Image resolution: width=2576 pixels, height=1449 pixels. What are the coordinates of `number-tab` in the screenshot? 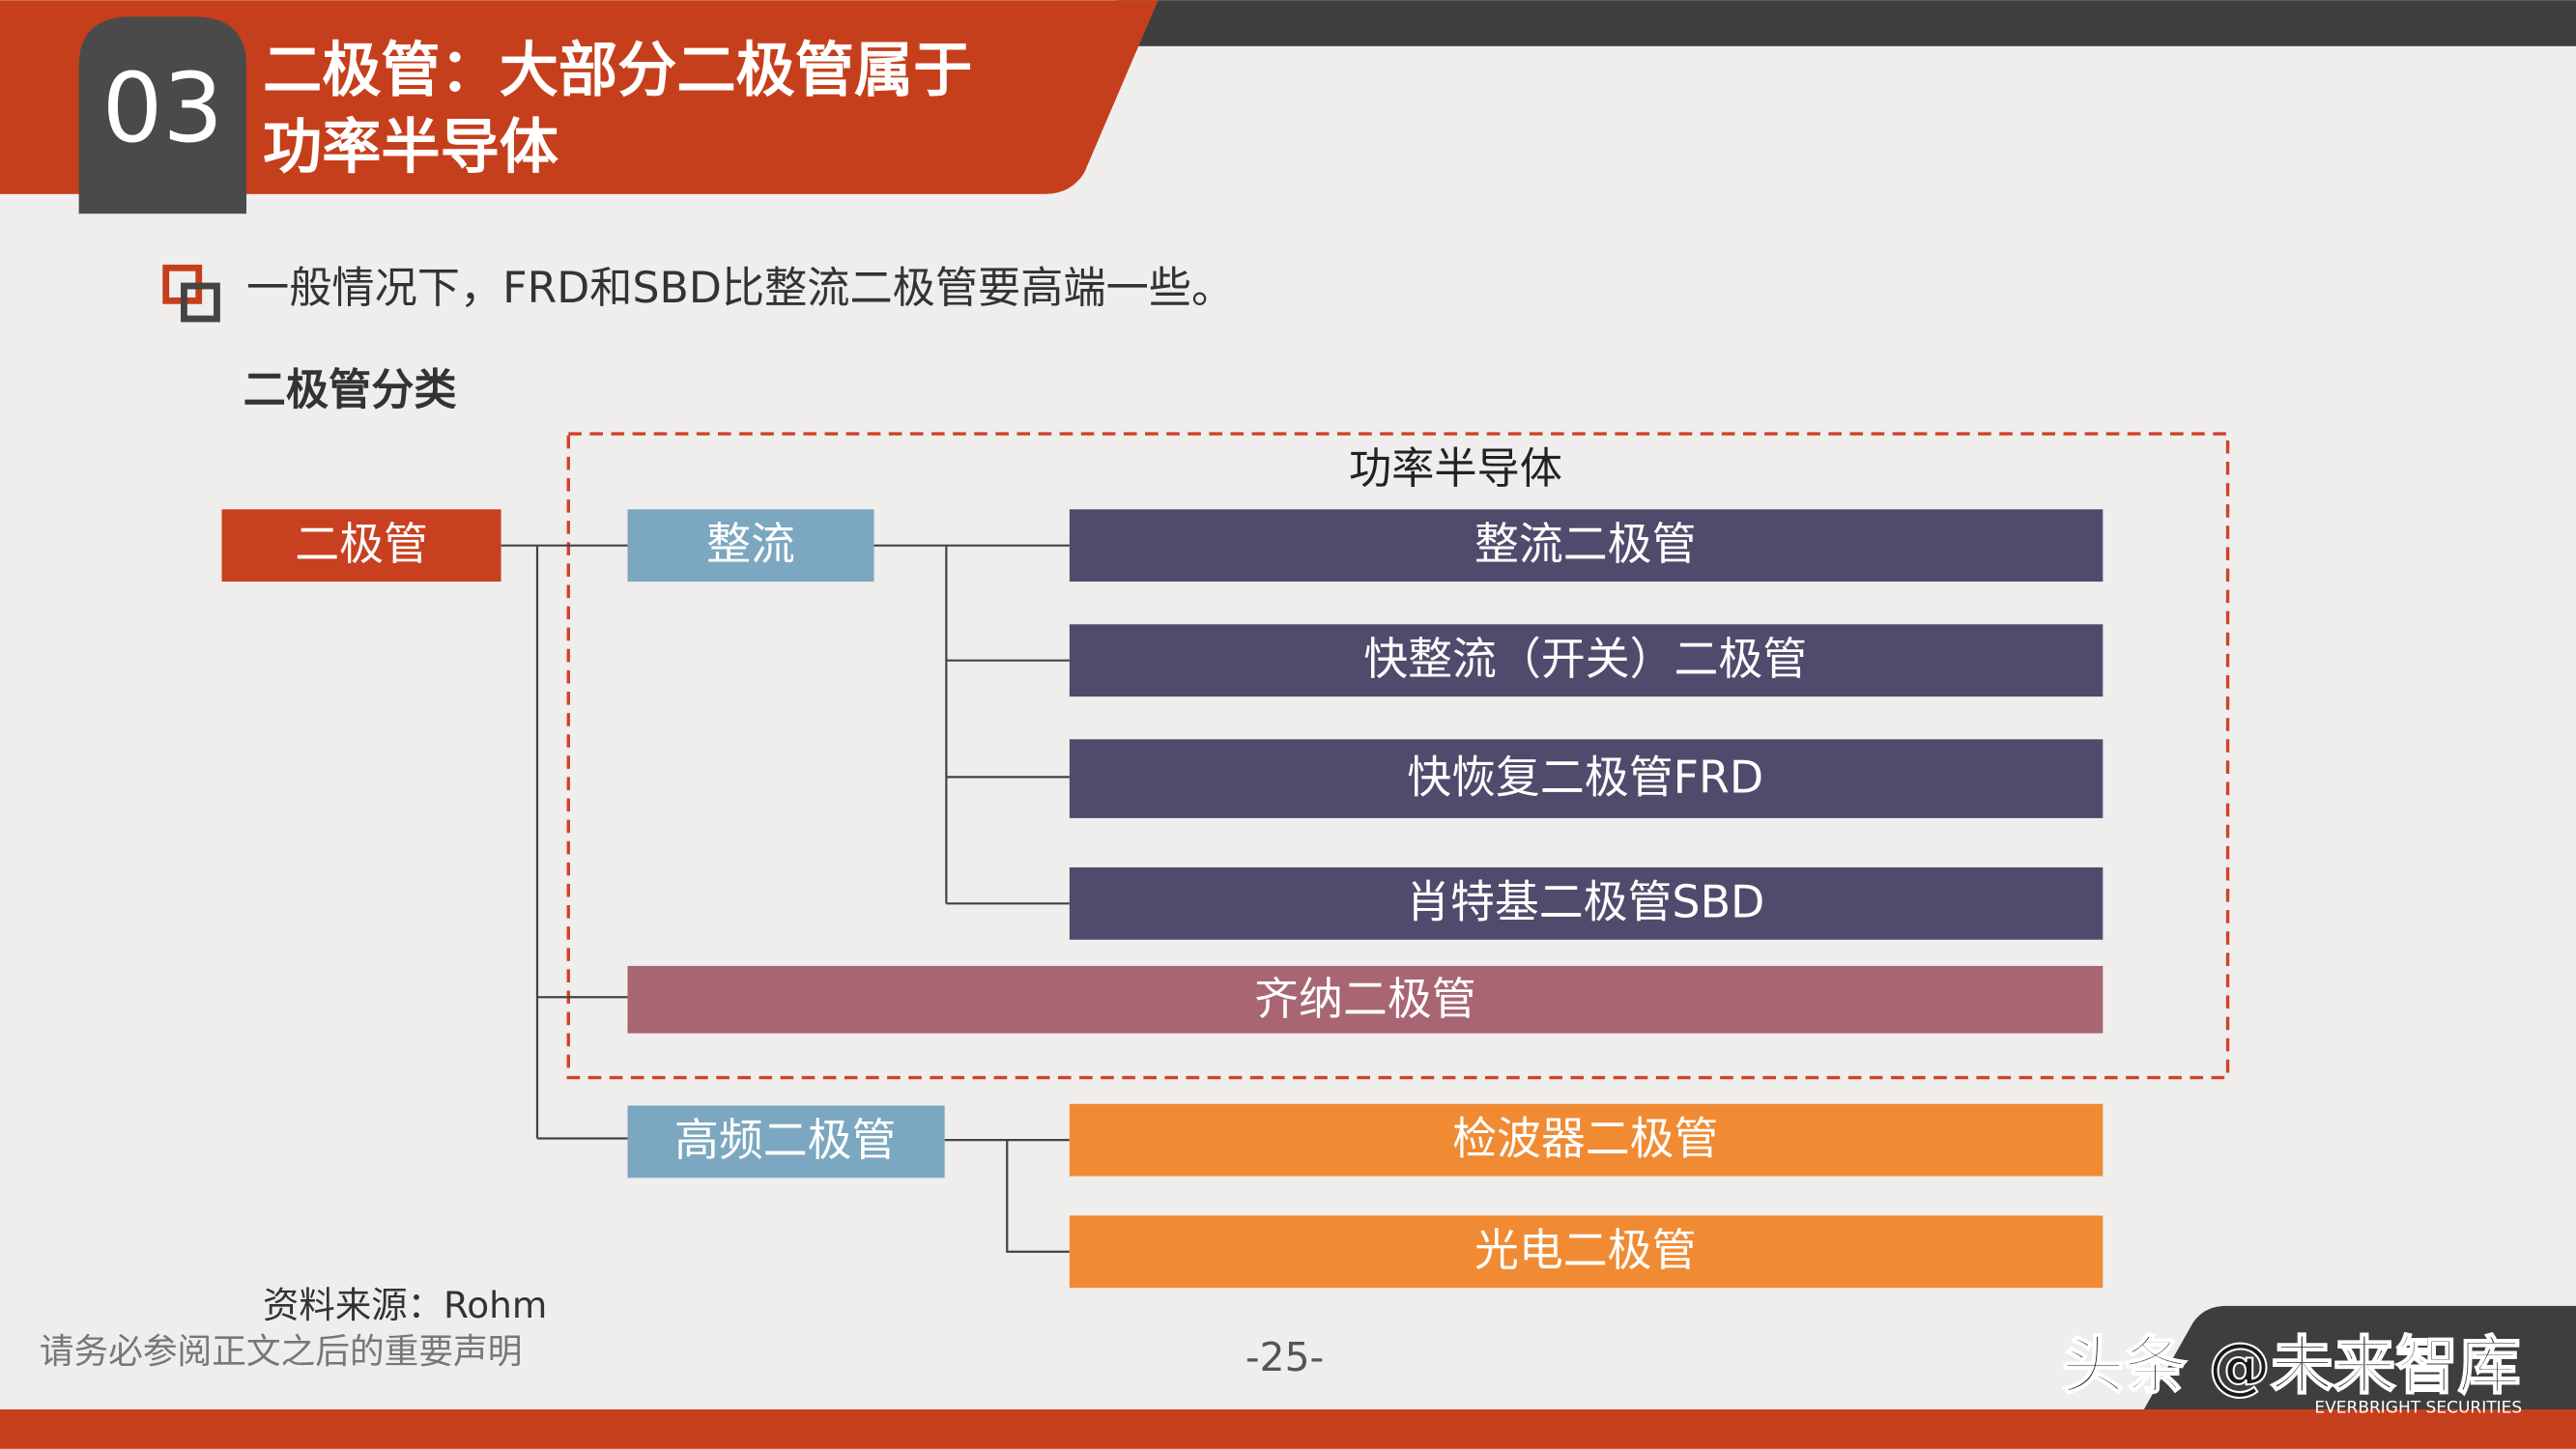 It's located at (163, 115).